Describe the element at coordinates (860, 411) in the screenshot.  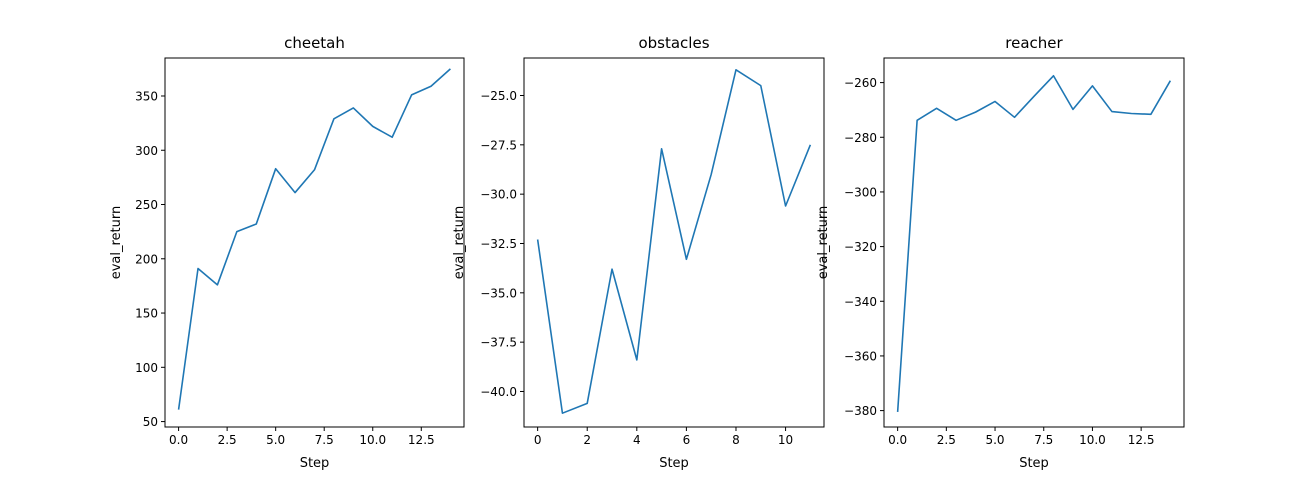
I see `y-tick-label: −380` at that location.